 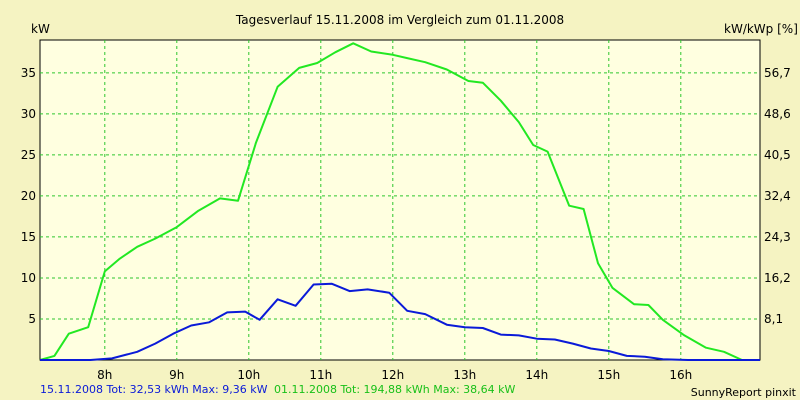 What do you see at coordinates (28, 278) in the screenshot?
I see `y-left-tick-label: 10` at bounding box center [28, 278].